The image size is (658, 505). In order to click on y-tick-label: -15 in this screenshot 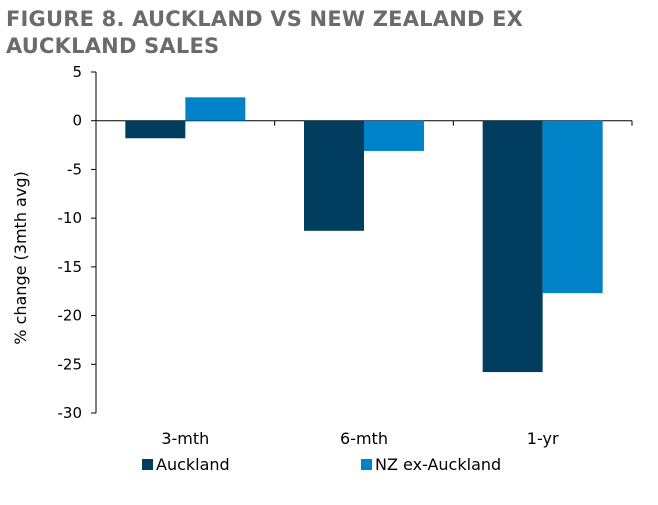, I will do `click(70, 267)`.